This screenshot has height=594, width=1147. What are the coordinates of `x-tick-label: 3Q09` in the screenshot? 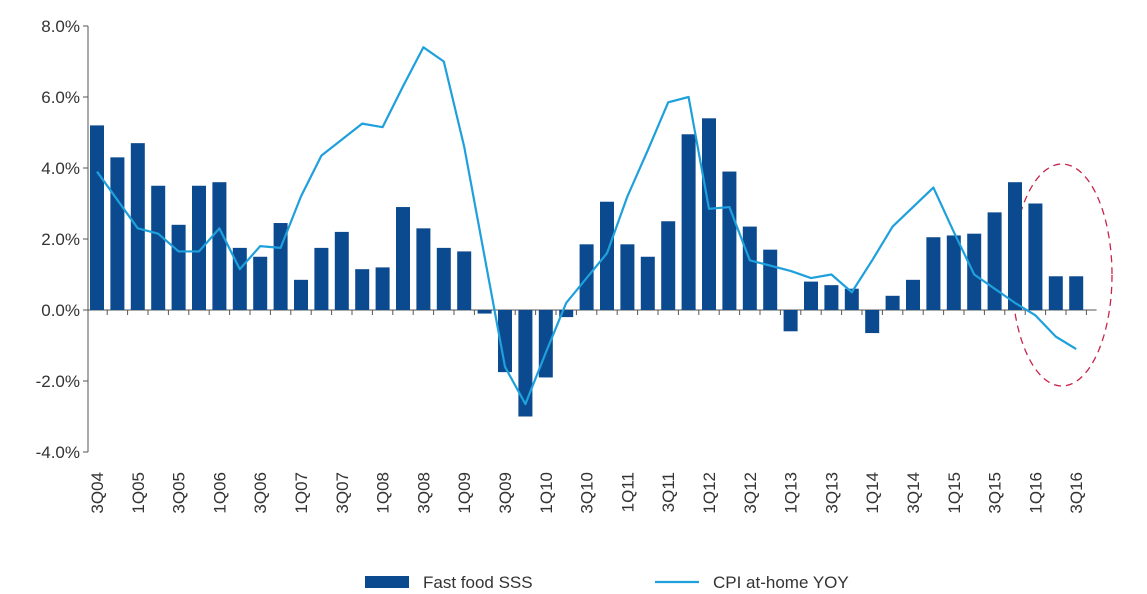 It's located at (505, 493).